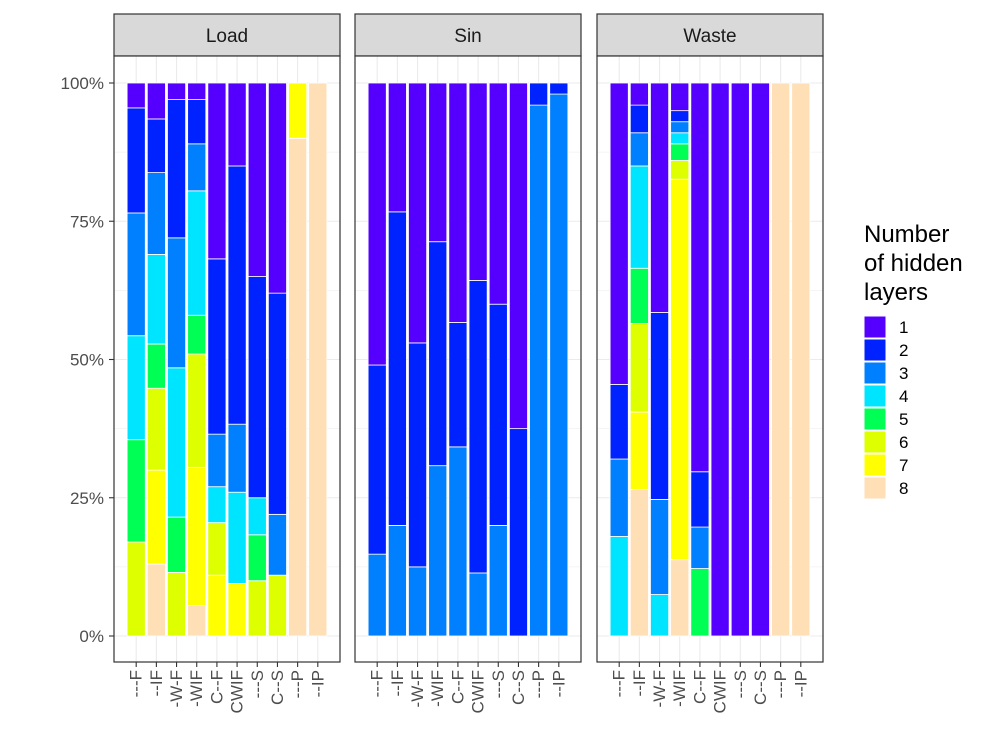 Image resolution: width=1000 pixels, height=743 pixels. I want to click on facet-strip-load: Load, so click(227, 35).